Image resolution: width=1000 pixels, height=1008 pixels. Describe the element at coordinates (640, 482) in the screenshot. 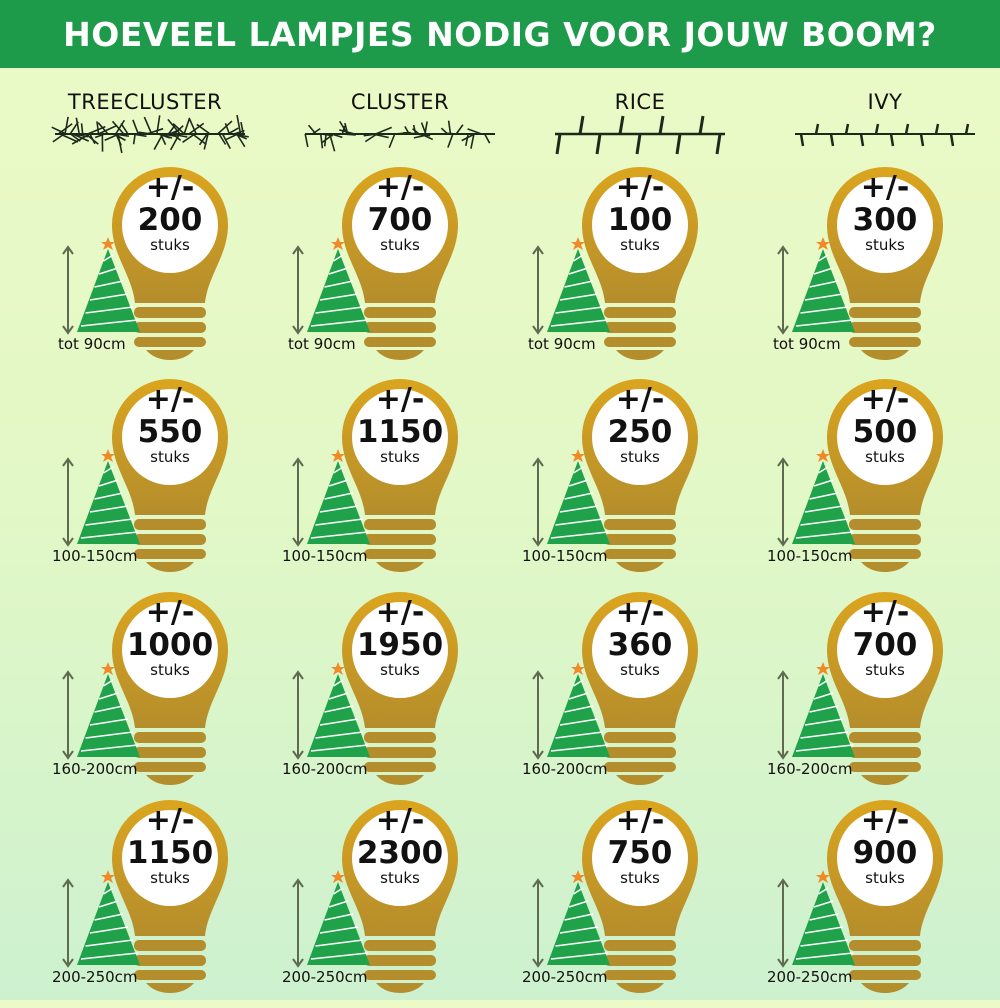

I see `bulb-card: +/- 250 stuks 100-150cm` at that location.